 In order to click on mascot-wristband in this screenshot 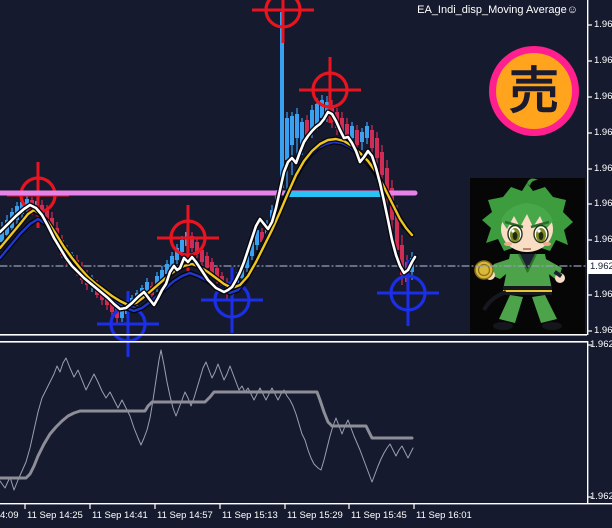, I will do `click(558, 274)`.